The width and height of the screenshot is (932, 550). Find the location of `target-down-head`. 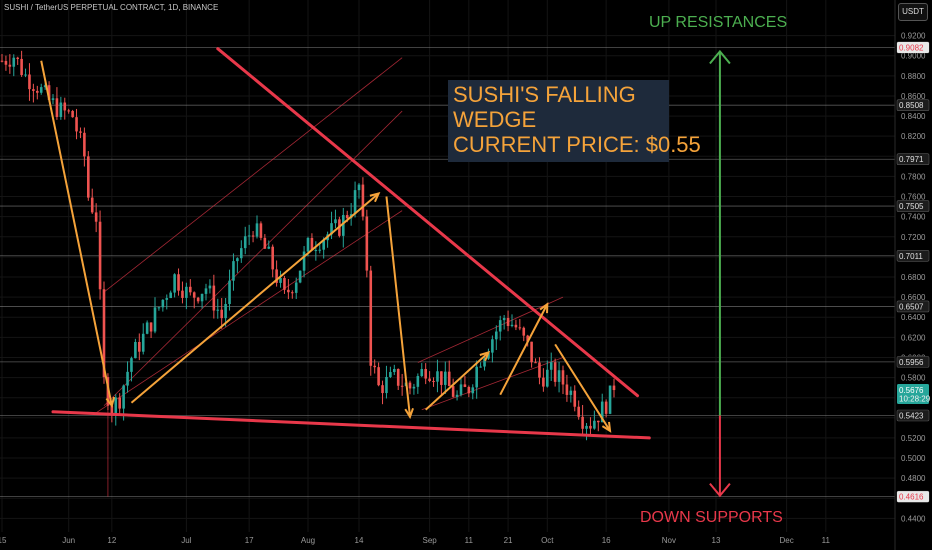

target-down-head is located at coordinates (720, 490).